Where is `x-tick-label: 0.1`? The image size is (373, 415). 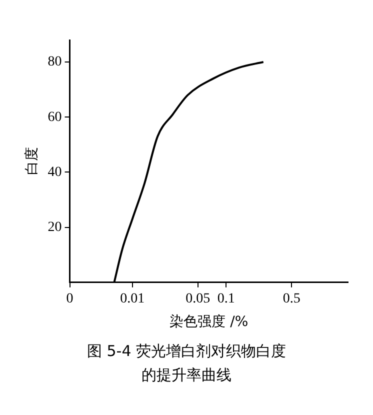 x-tick-label: 0.1 is located at coordinates (226, 298).